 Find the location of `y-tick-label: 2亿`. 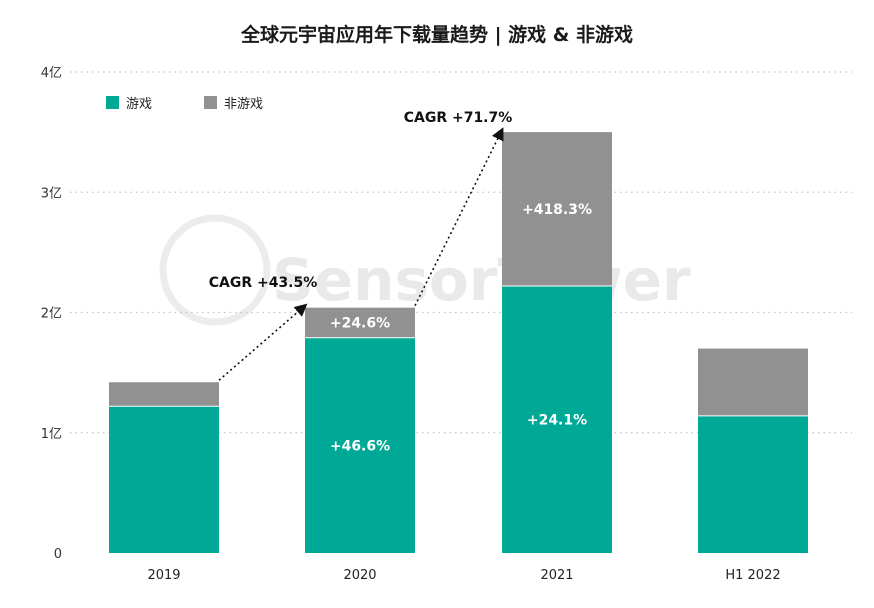

y-tick-label: 2亿 is located at coordinates (51, 314).